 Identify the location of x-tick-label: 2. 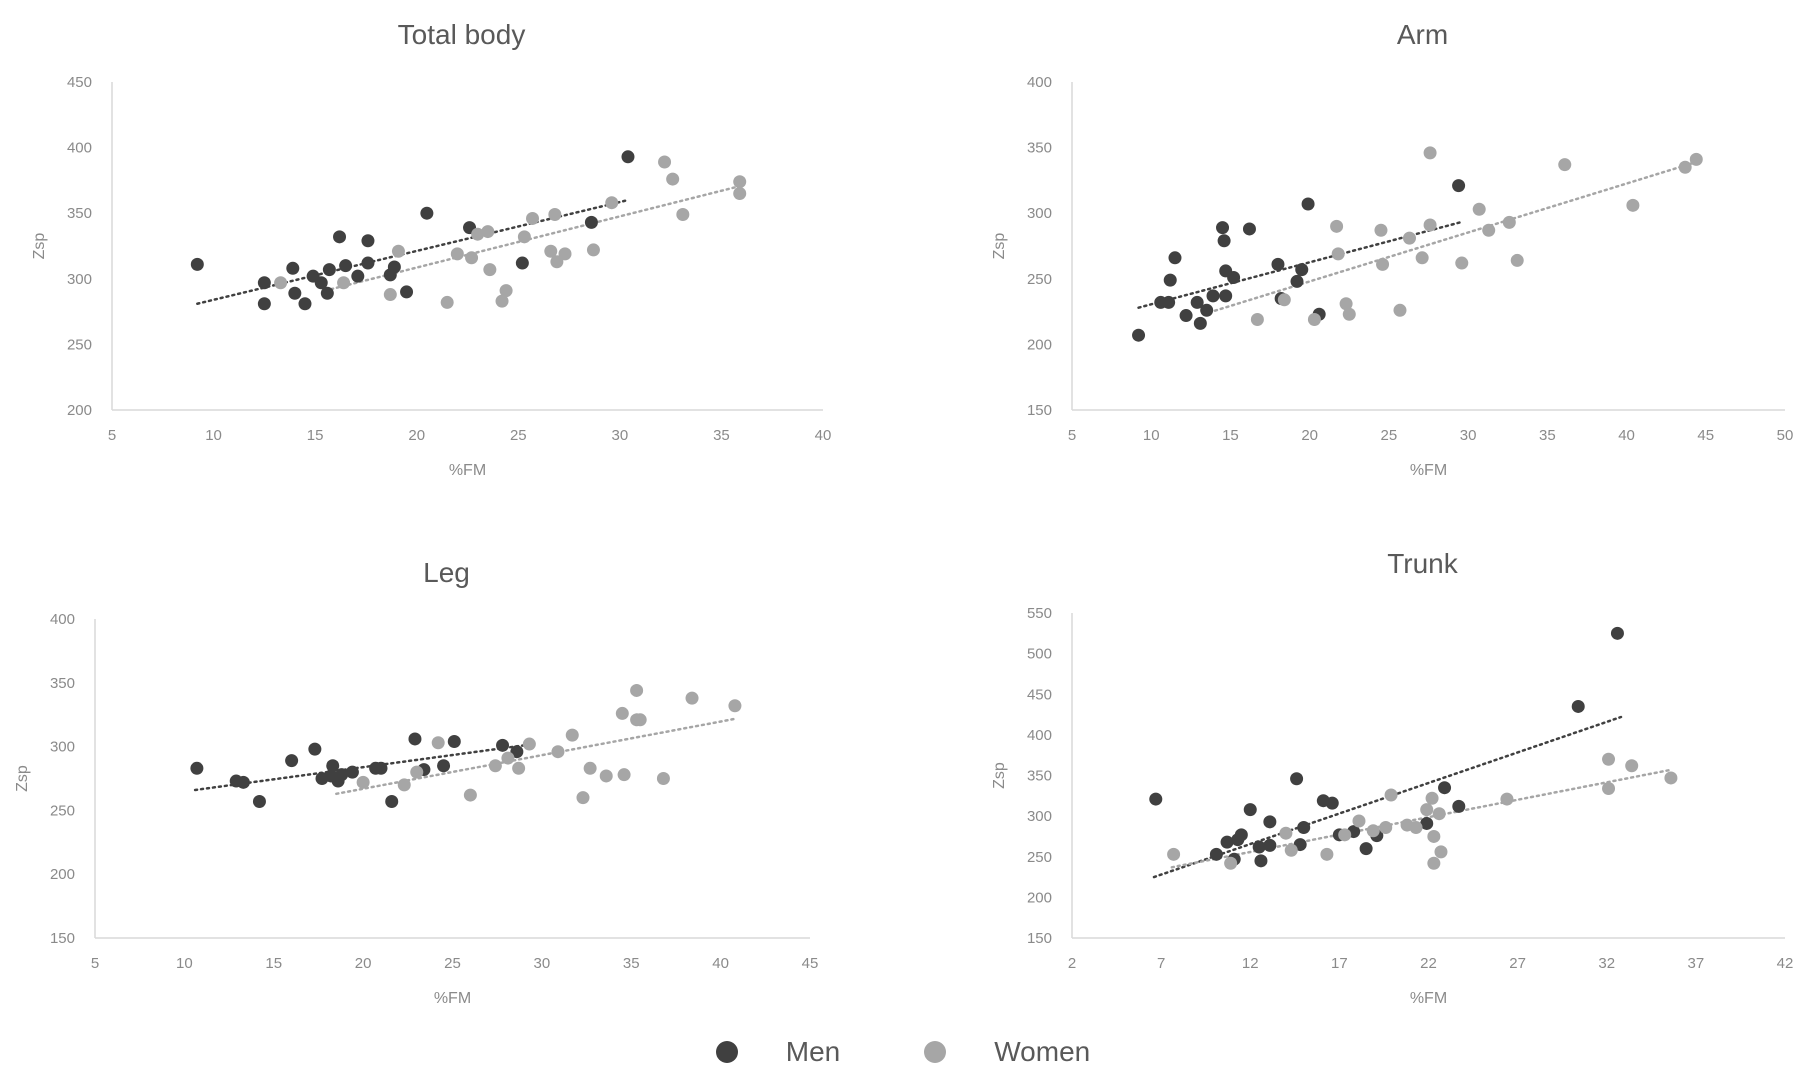
(1072, 963).